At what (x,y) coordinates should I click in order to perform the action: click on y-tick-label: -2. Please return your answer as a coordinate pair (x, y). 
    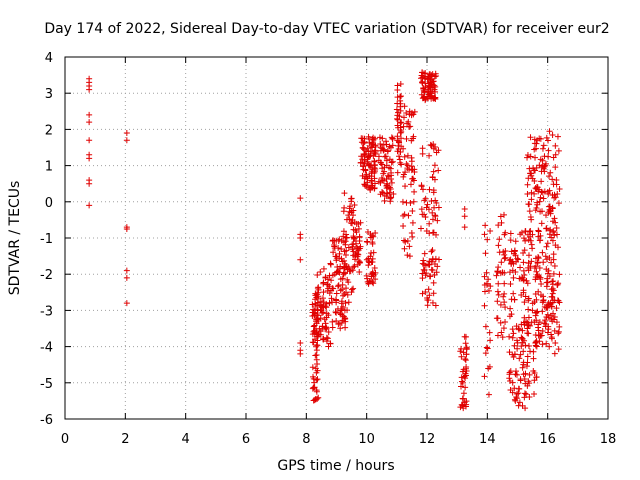
    Looking at the image, I should click on (46, 275).